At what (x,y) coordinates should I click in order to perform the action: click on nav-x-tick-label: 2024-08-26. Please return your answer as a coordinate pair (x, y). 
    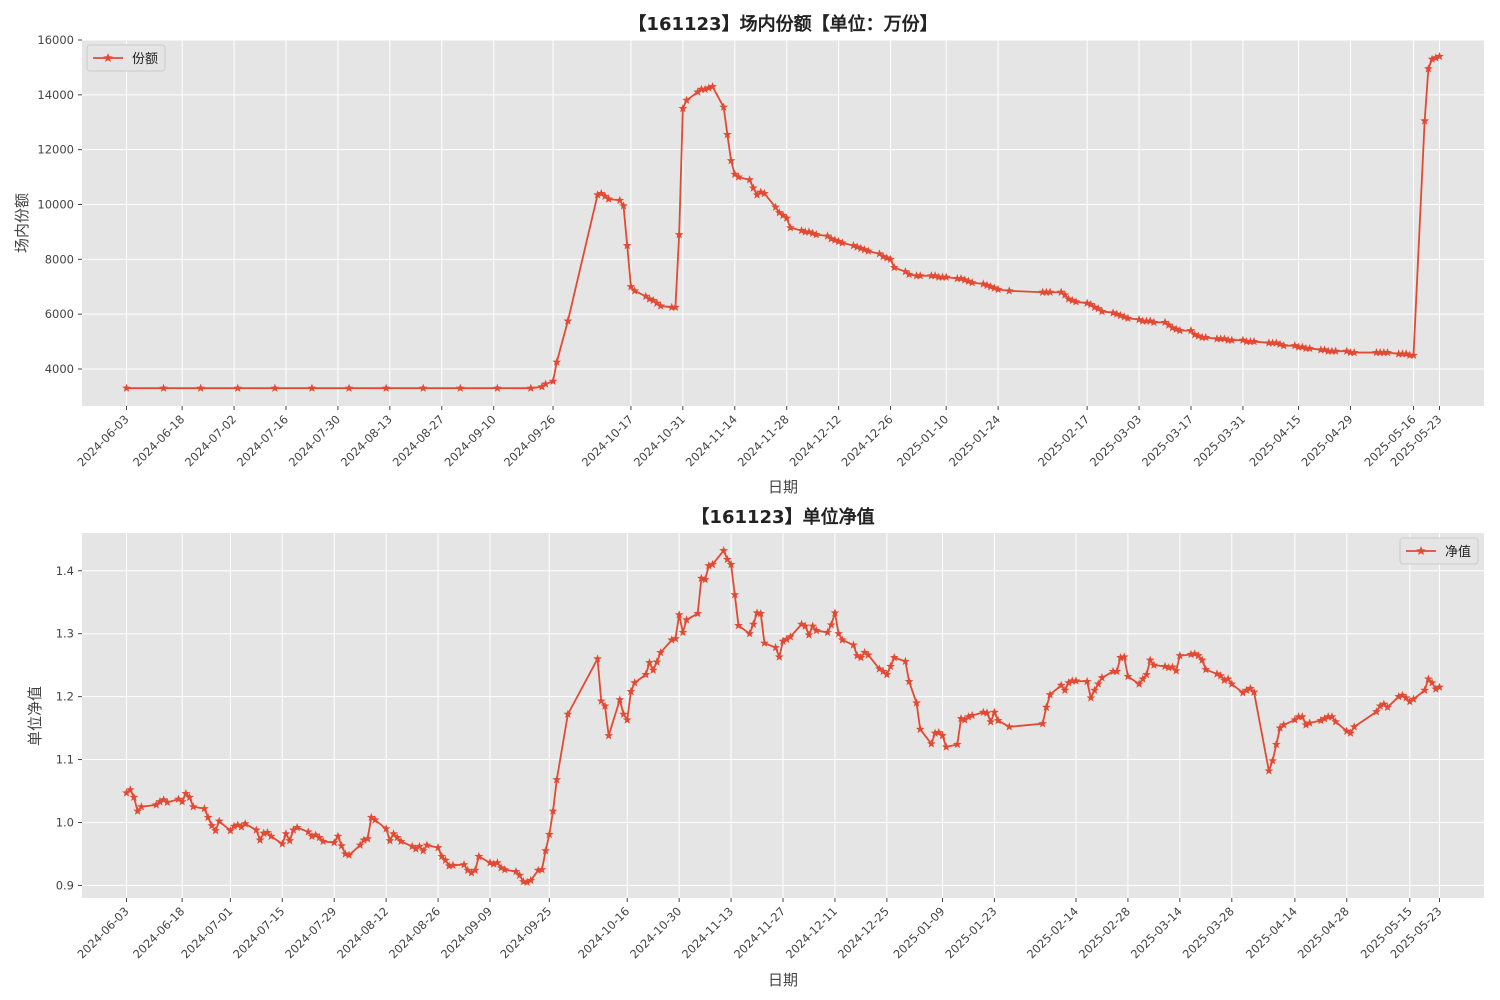
    Looking at the image, I should click on (414, 932).